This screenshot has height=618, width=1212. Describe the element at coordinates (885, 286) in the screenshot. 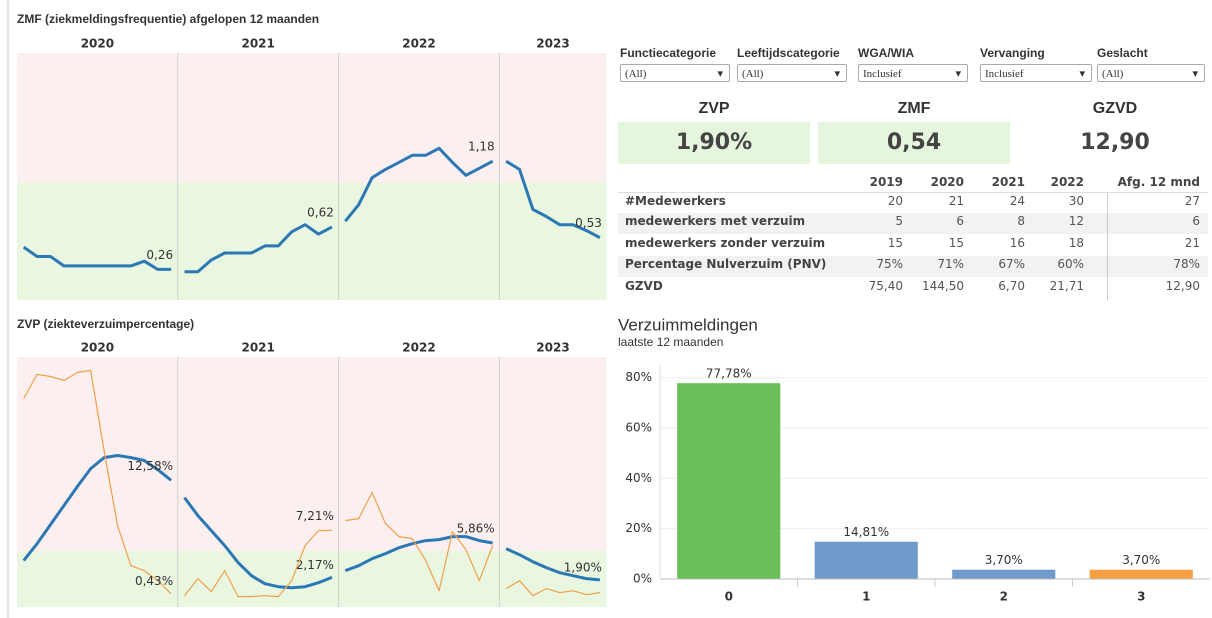

I see `table-cell: 75,40` at that location.